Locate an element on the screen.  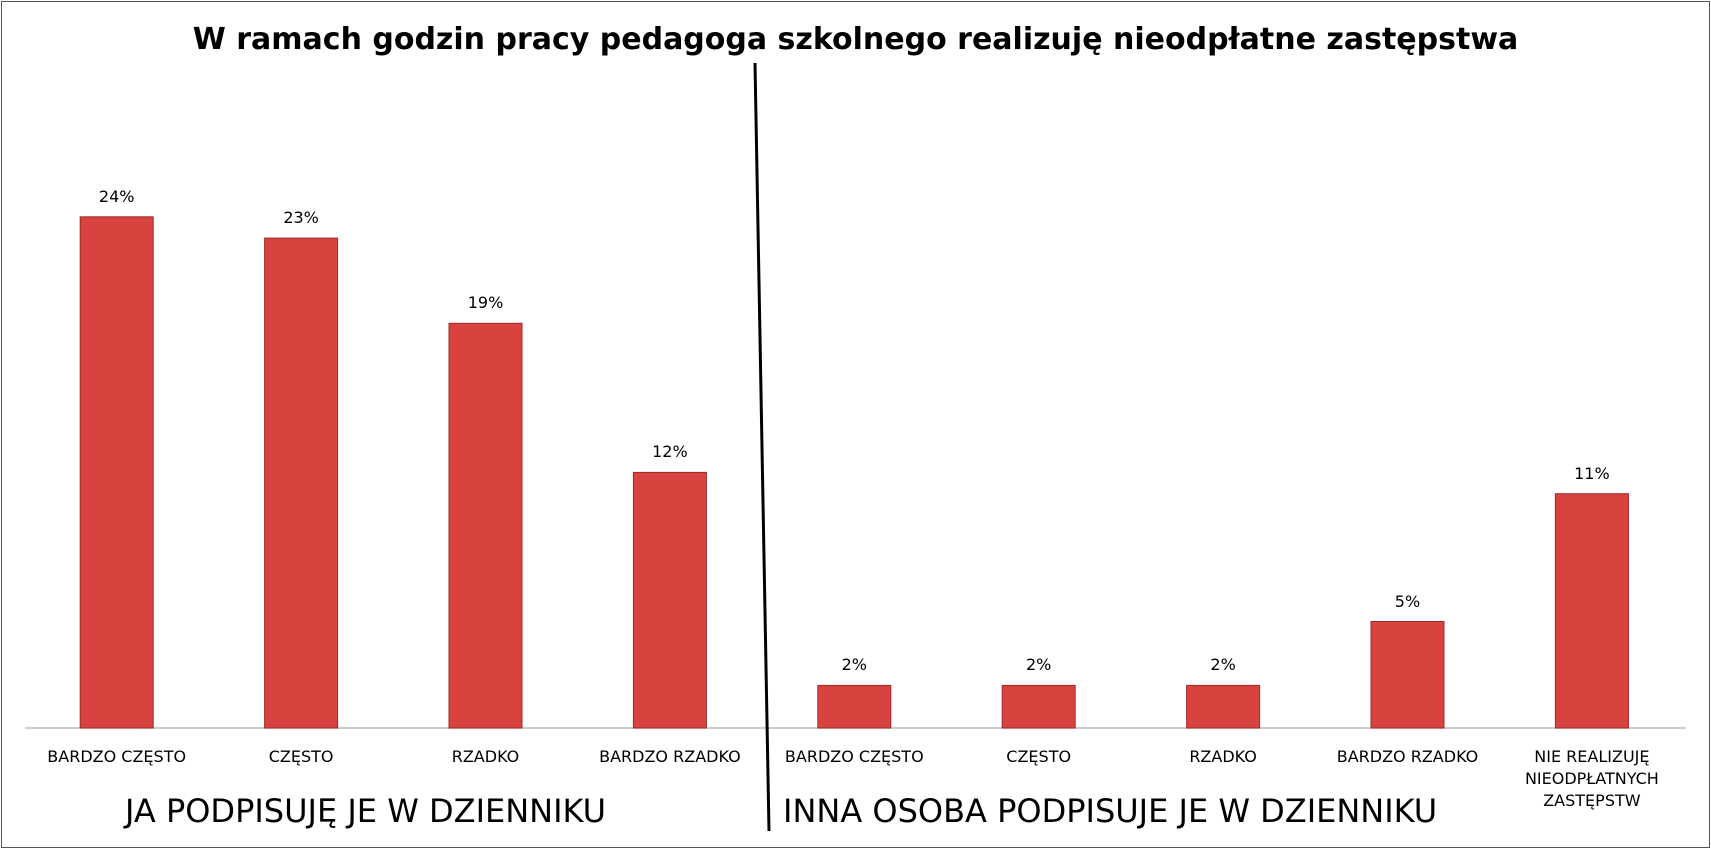
value-label: 19% is located at coordinates (485, 303).